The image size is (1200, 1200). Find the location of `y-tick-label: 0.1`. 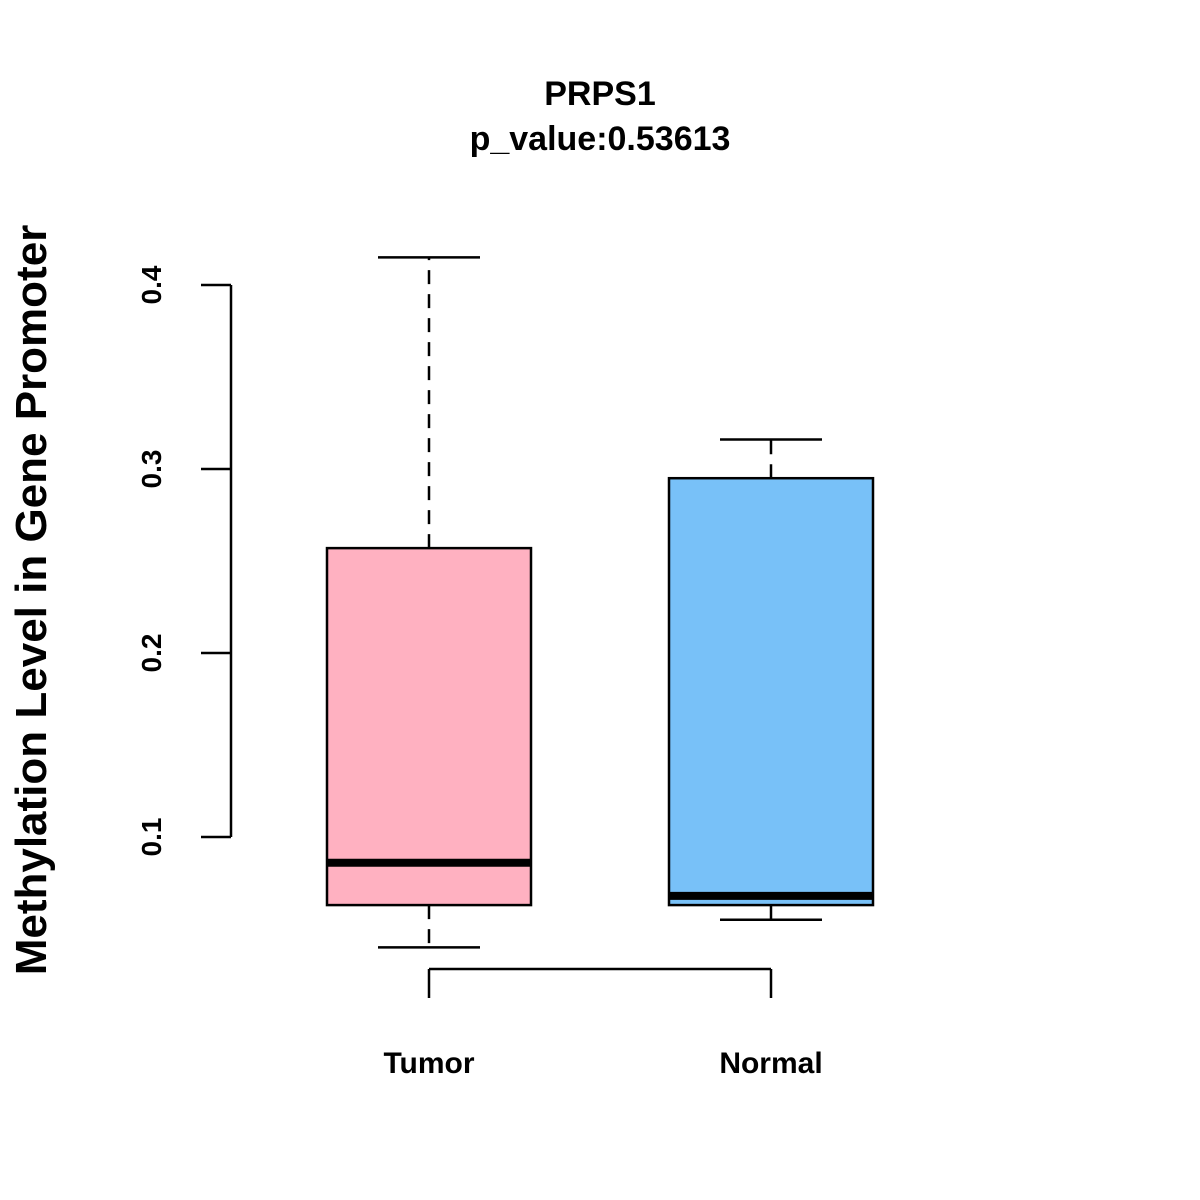

y-tick-label: 0.1 is located at coordinates (151, 837).